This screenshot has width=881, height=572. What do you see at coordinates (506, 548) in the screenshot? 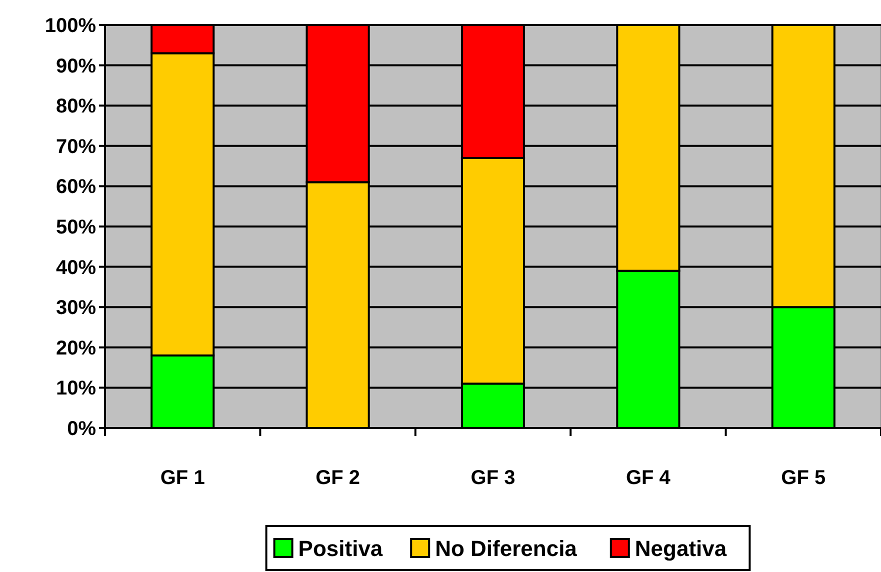
I see `legend-label: No Diferencia` at bounding box center [506, 548].